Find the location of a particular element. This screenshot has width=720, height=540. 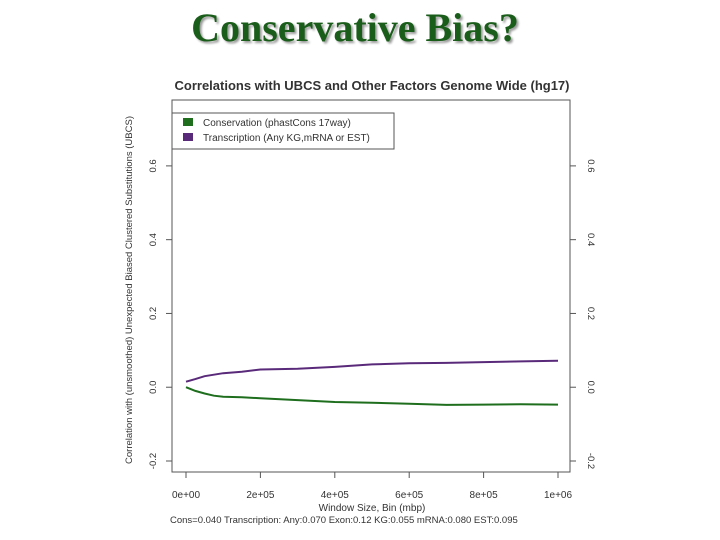

y-tick-label-left: 0.6 is located at coordinates (153, 165).